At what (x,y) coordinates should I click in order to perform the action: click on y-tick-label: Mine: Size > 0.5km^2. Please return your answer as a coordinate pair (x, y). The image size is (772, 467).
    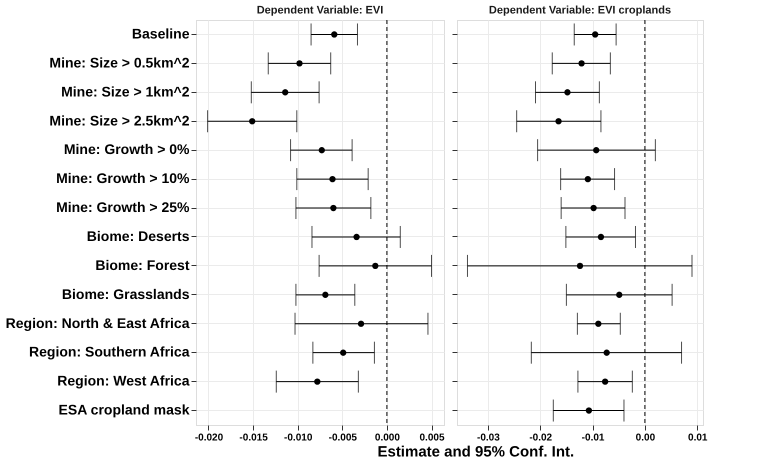
    Looking at the image, I should click on (119, 62).